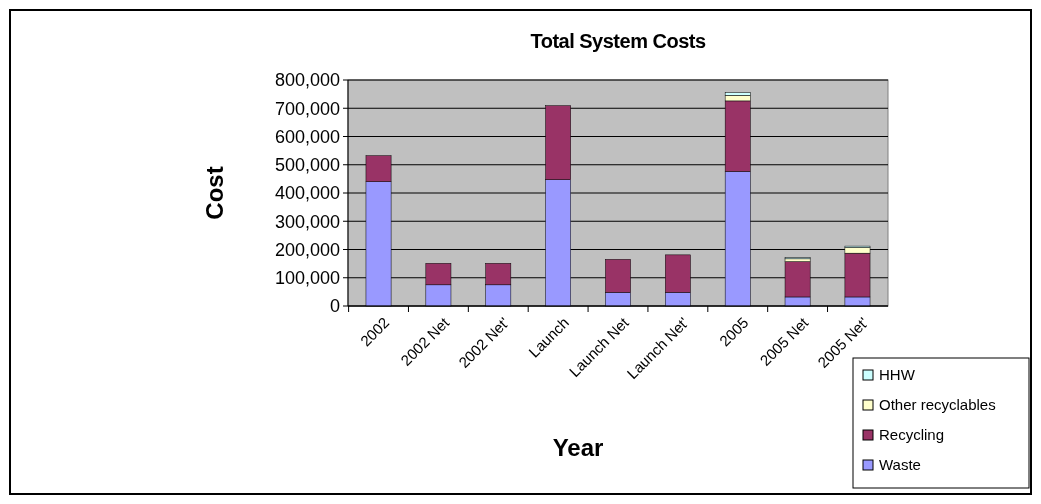 The width and height of the screenshot is (1041, 504). What do you see at coordinates (307, 80) in the screenshot?
I see `y-tick-label: 800,000` at bounding box center [307, 80].